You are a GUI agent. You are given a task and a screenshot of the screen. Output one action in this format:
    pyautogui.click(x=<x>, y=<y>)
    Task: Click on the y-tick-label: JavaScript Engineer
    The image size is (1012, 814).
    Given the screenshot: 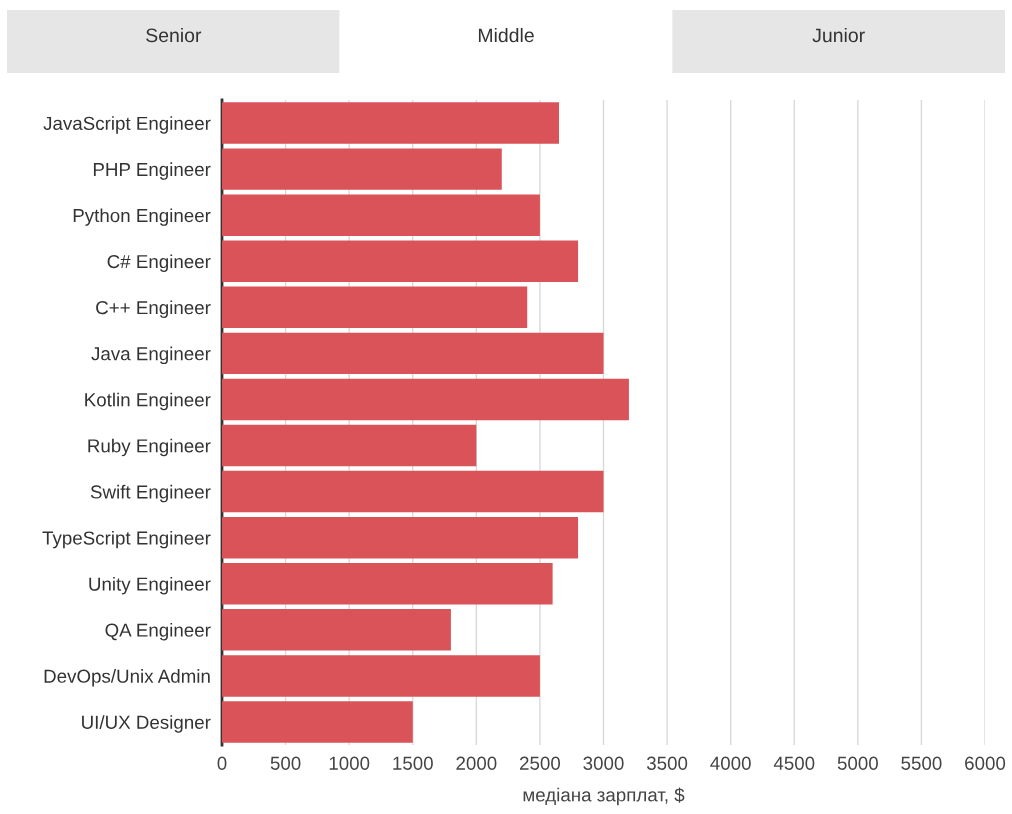 What is the action you would take?
    pyautogui.click(x=127, y=125)
    